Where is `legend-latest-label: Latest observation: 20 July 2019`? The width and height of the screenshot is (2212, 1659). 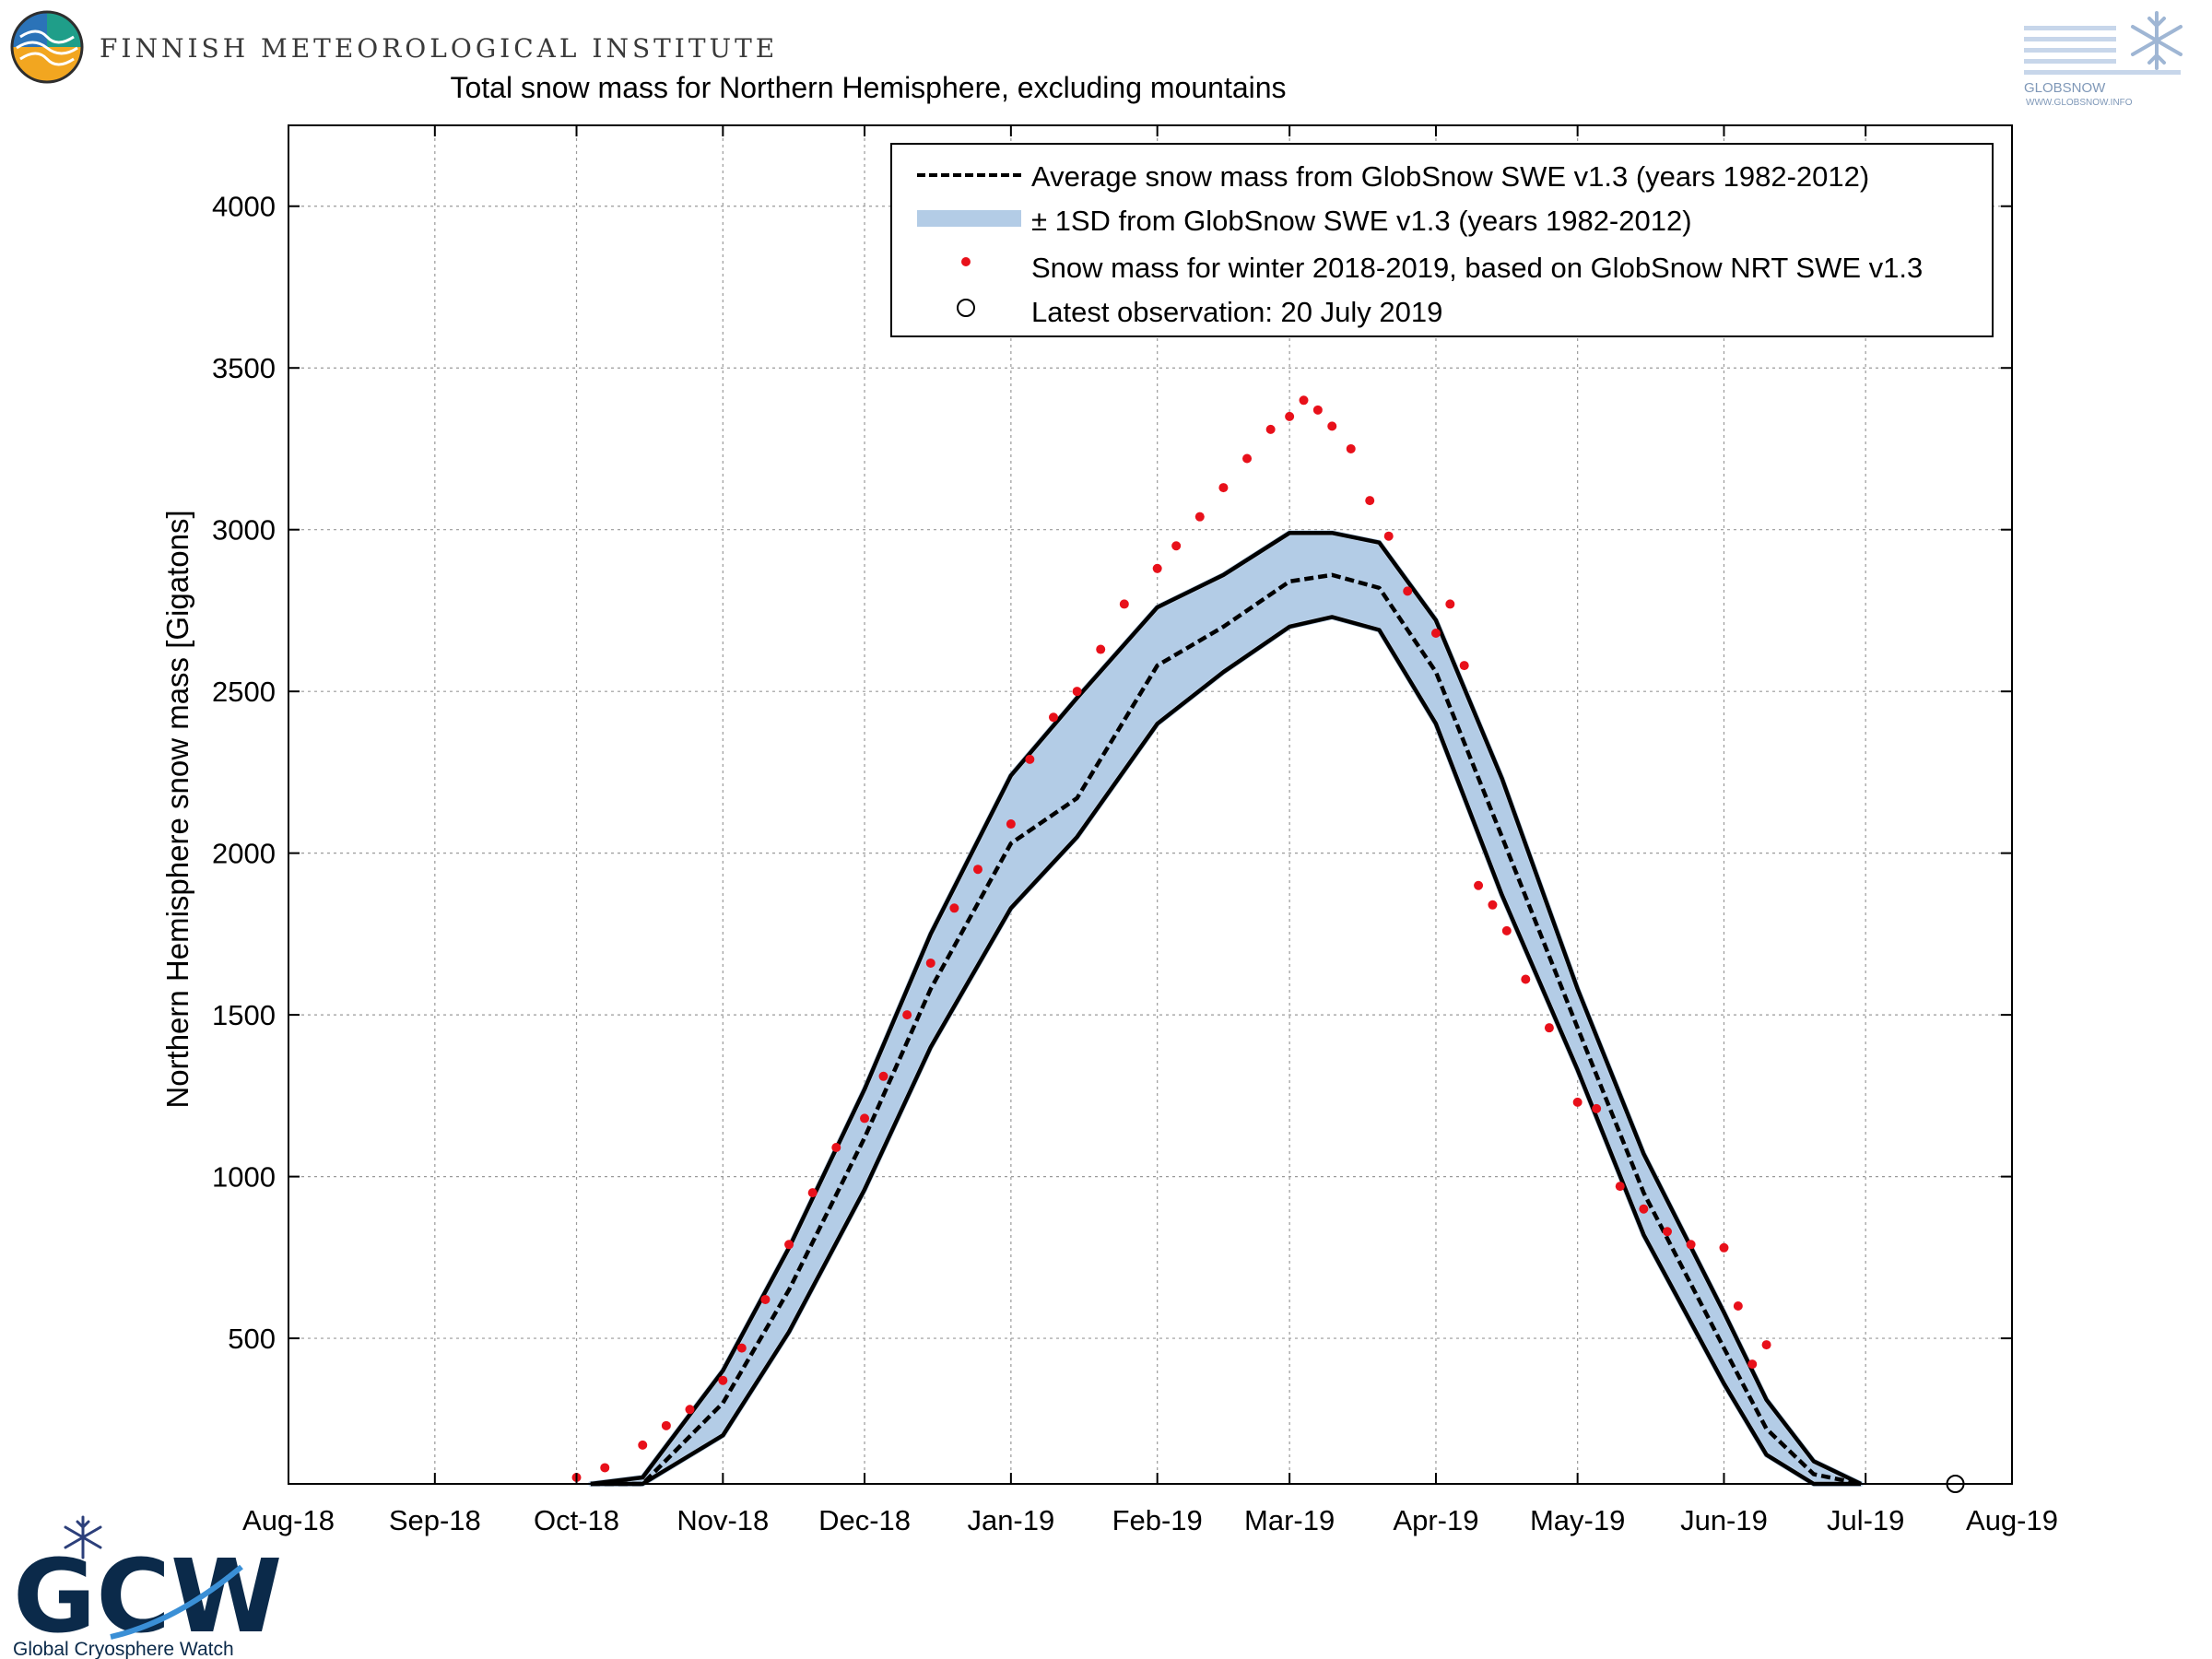
legend-latest-label: Latest observation: 20 July 2019 is located at coordinates (1236, 312).